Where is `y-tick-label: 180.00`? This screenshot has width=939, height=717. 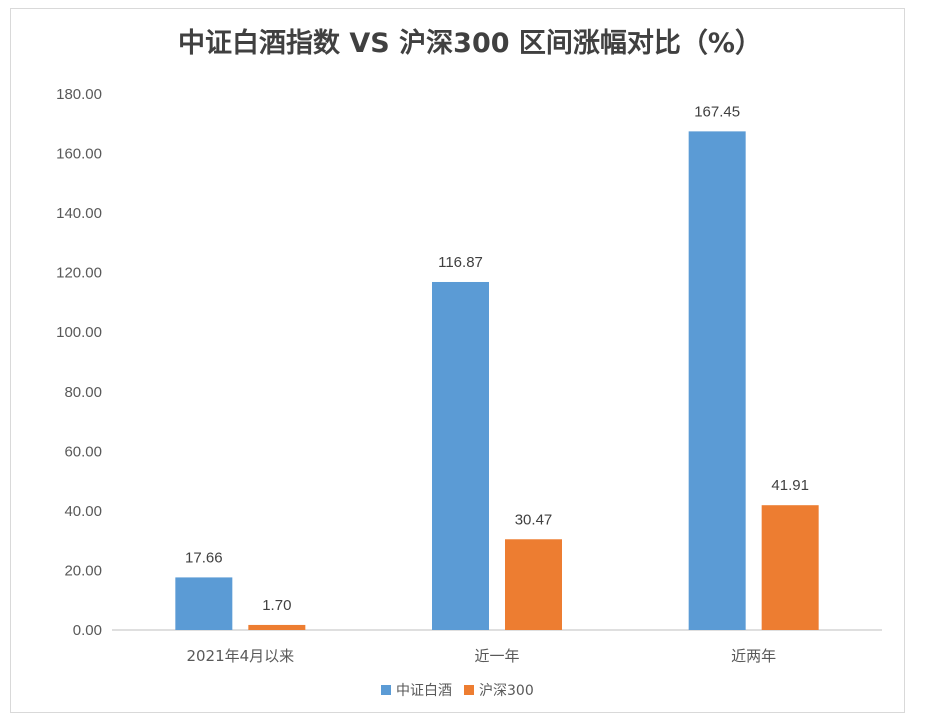 y-tick-label: 180.00 is located at coordinates (79, 94).